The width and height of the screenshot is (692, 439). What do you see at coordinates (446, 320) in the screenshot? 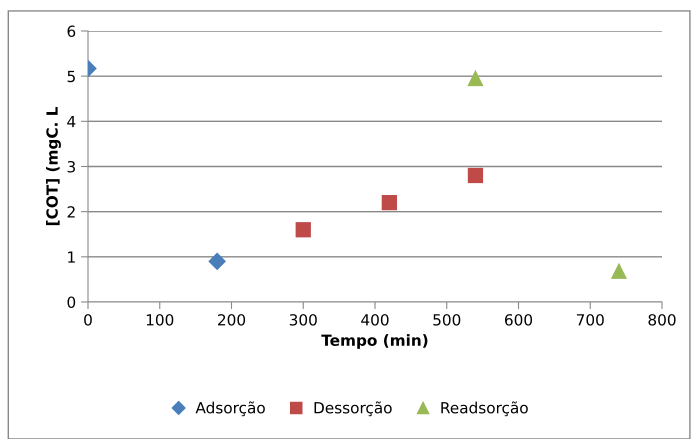
I see `x-tick-label: 500` at bounding box center [446, 320].